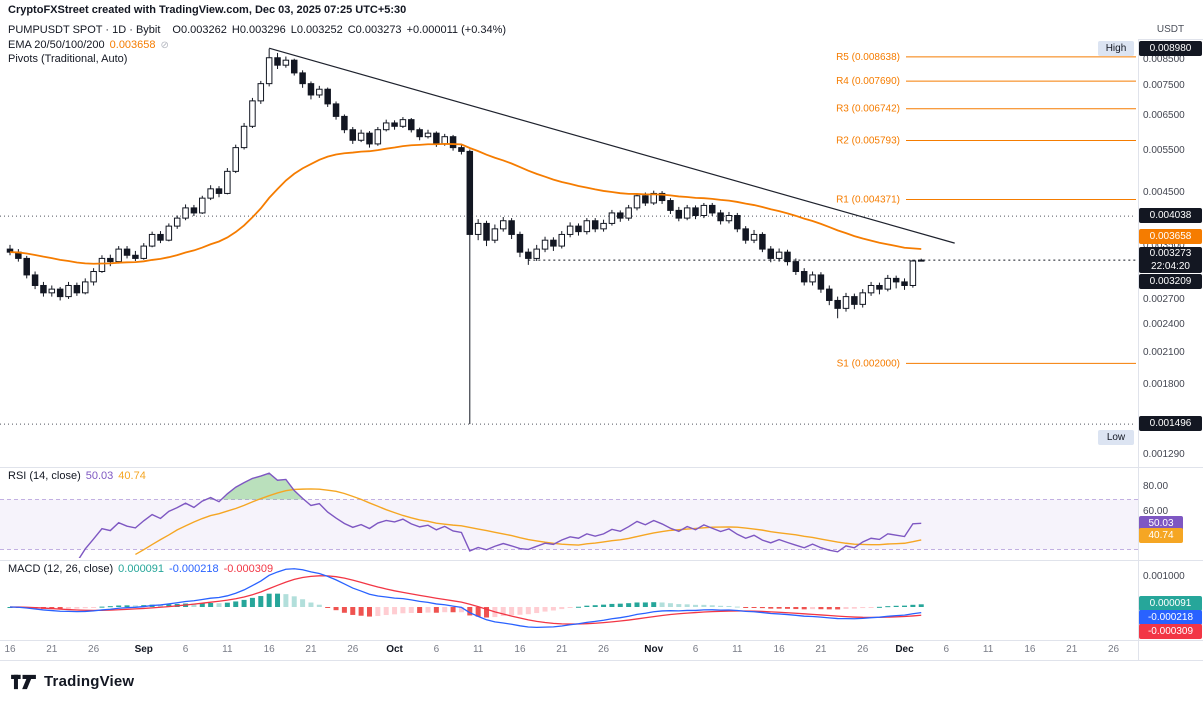 The height and width of the screenshot is (703, 1203). What do you see at coordinates (1170, 282) in the screenshot?
I see `axis-badge-0.003209: 0.003209` at bounding box center [1170, 282].